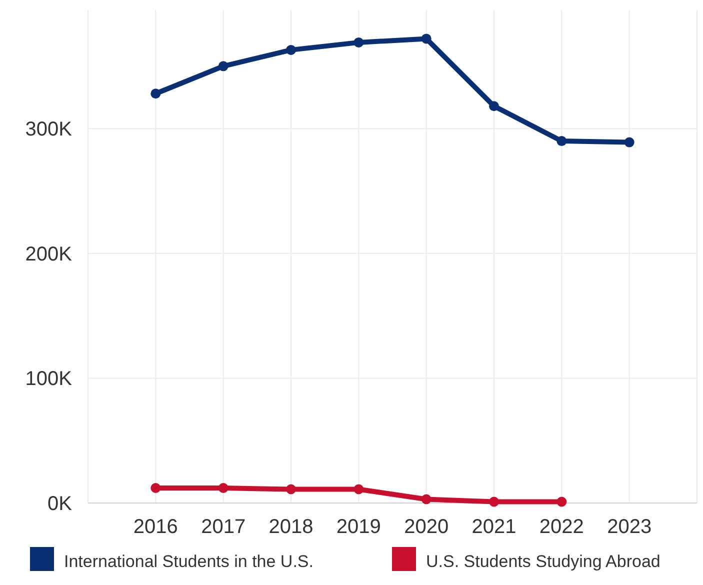 The image size is (703, 585). Describe the element at coordinates (629, 527) in the screenshot. I see `x-tick-label: 2023` at that location.